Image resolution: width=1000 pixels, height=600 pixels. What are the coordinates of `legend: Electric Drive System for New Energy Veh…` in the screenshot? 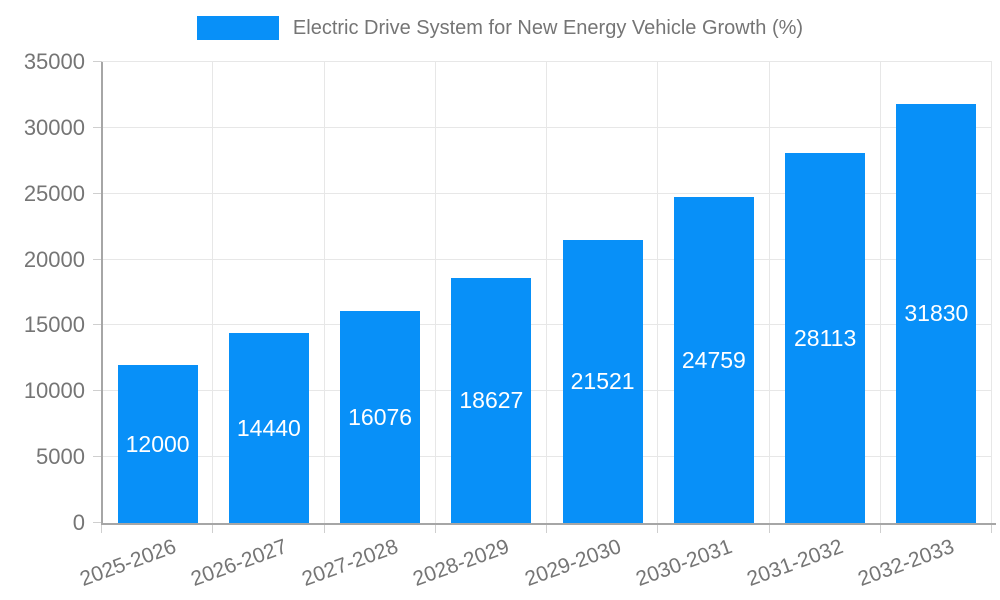 It's located at (500, 28).